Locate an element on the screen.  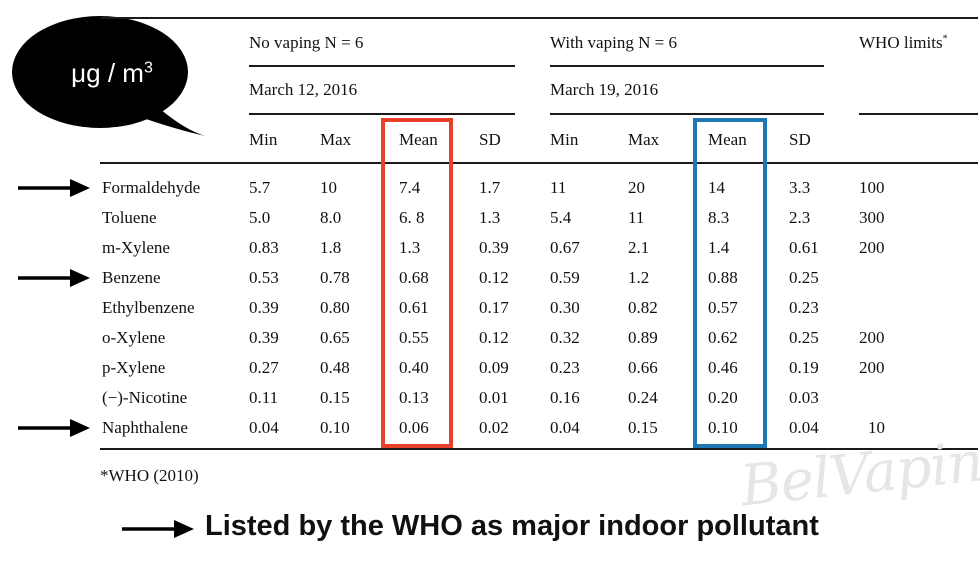
compound-name: m-Xylene is located at coordinates (136, 247).